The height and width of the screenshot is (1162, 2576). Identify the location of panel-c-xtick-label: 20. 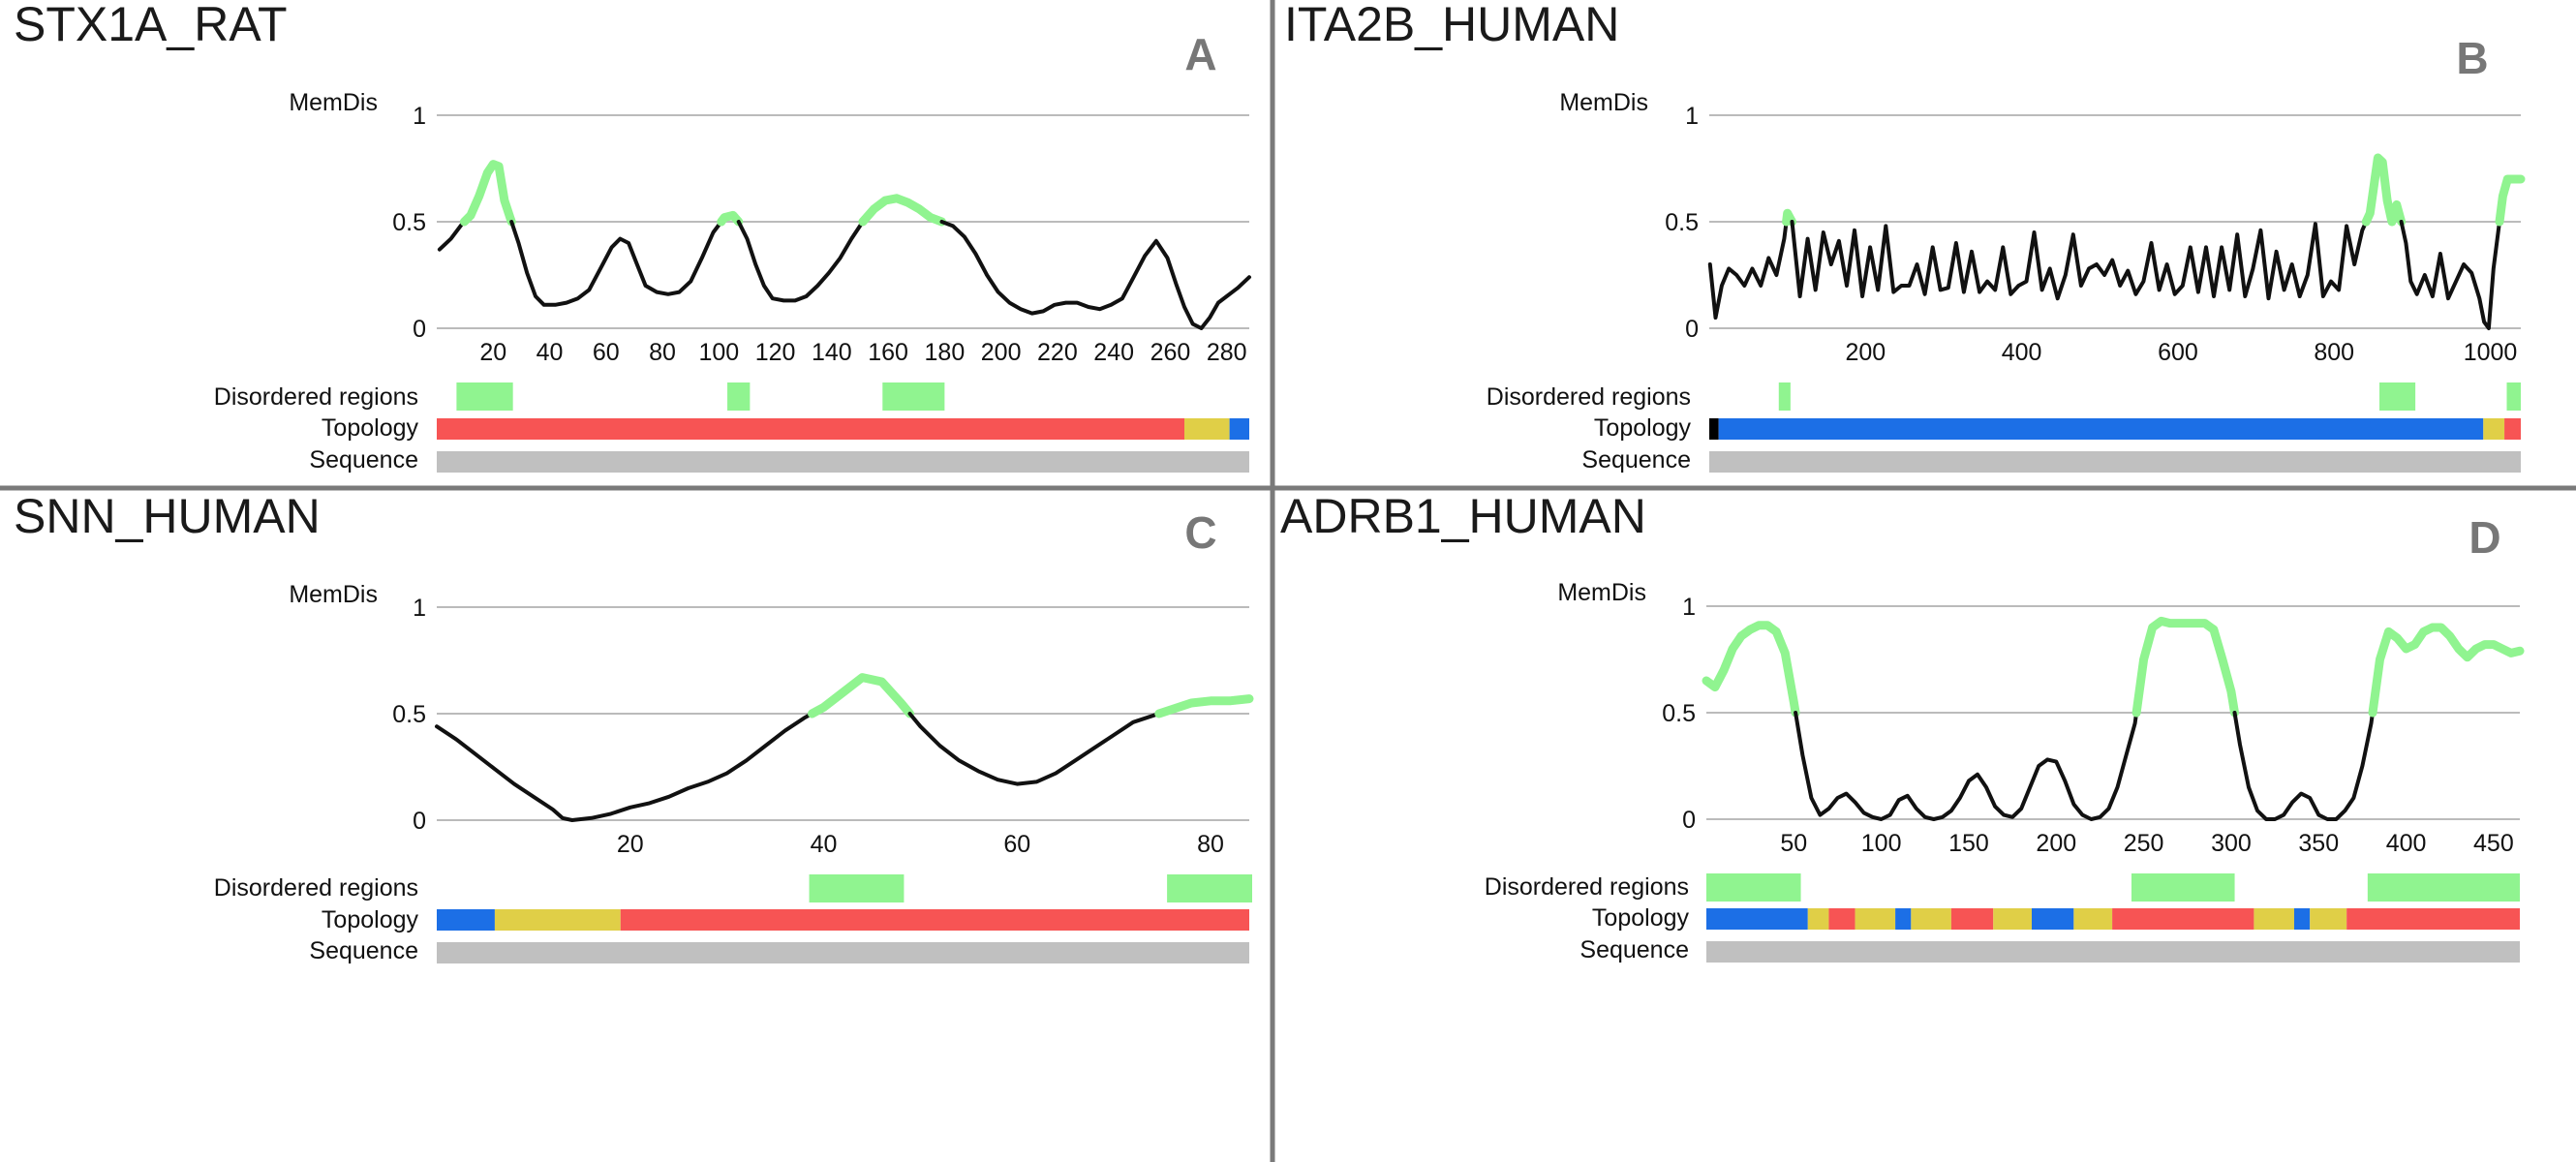
(630, 845).